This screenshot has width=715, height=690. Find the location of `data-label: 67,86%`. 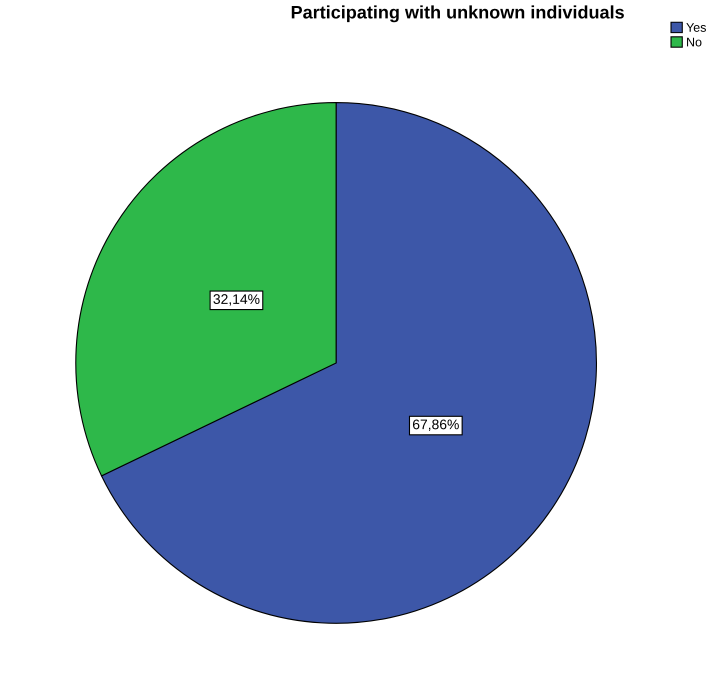

data-label: 67,86% is located at coordinates (435, 425).